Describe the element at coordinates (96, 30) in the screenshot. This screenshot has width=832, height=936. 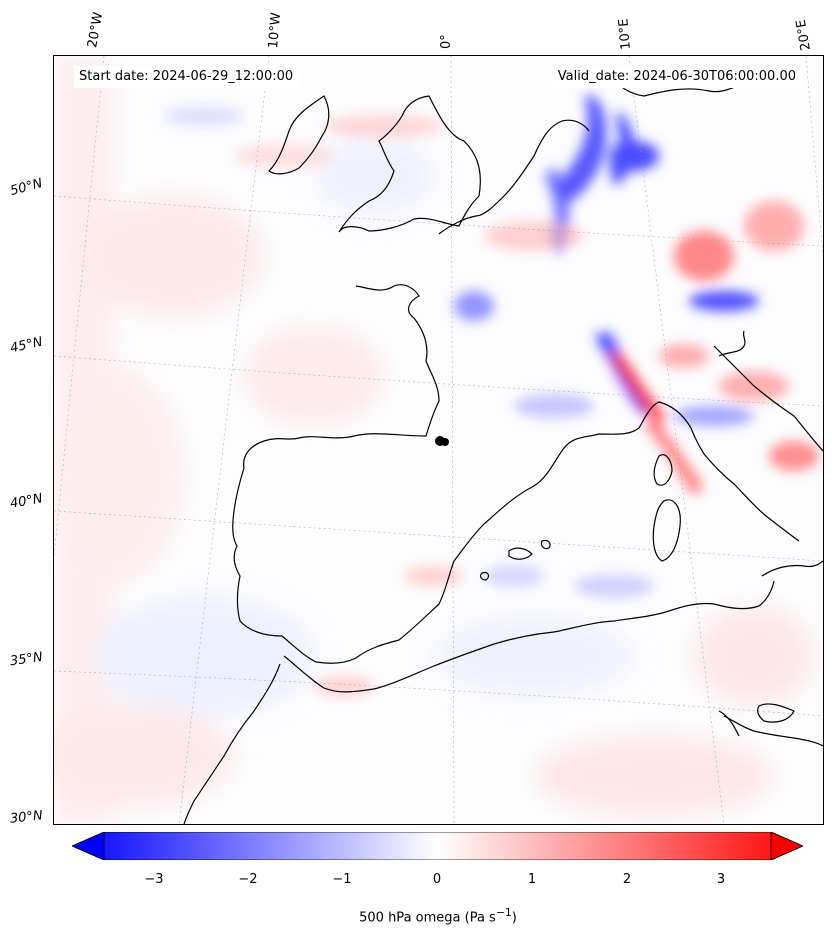
I see `lon-label-20w: 20°W` at that location.